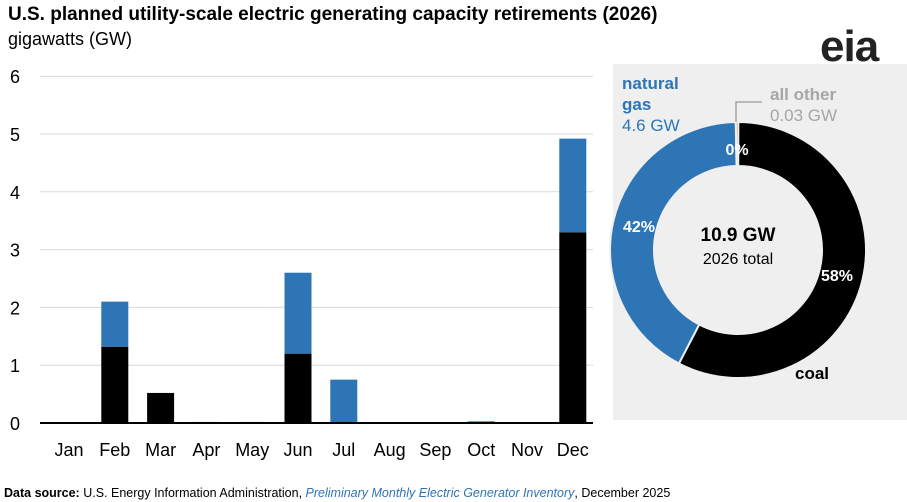 The image size is (907, 502). I want to click on donut-slice-coal, so click(772, 249).